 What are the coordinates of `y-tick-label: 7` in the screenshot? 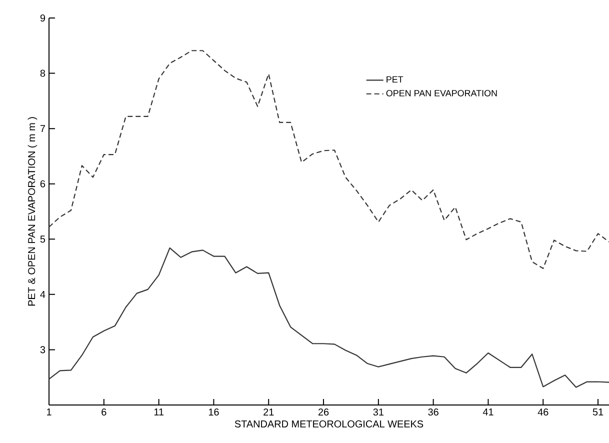 It's located at (42, 128).